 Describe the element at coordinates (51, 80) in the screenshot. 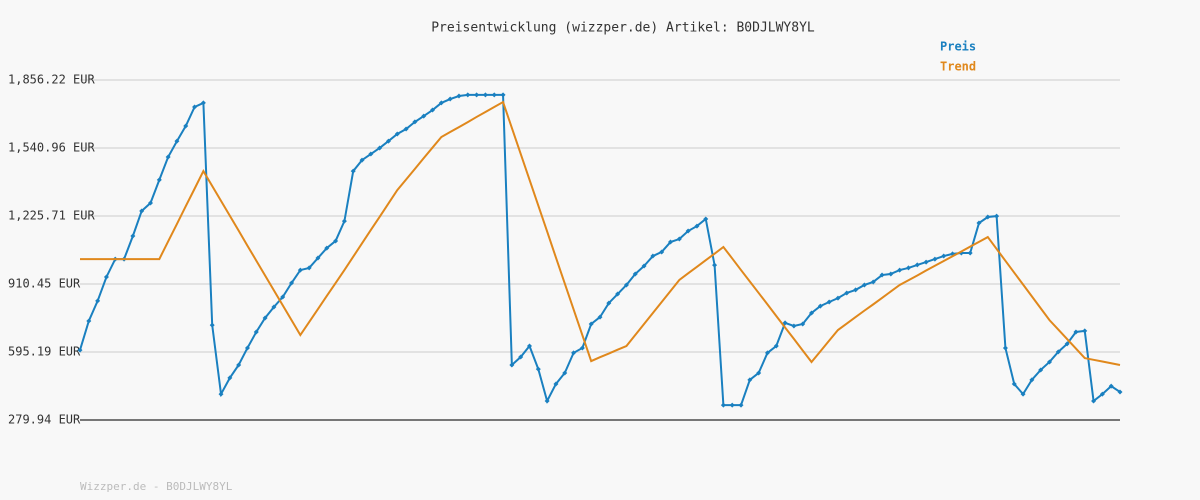

I see `y-tick-label: 1,856.22 EUR` at that location.